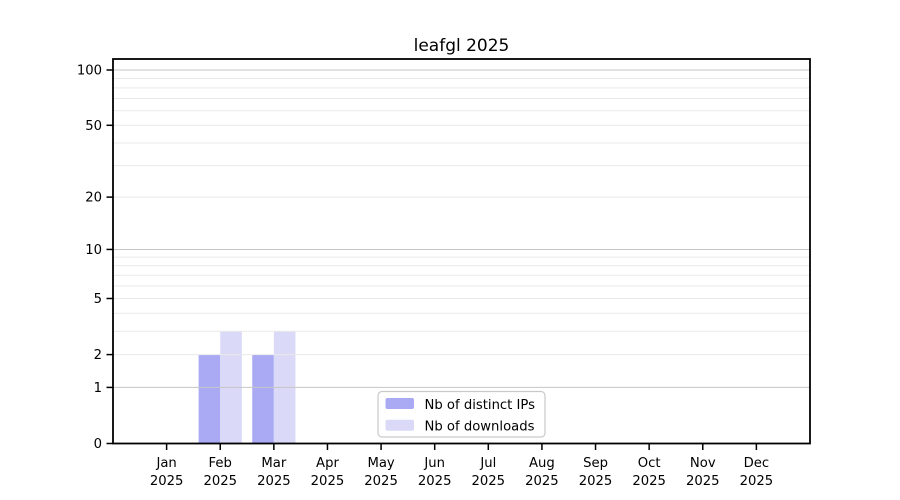  What do you see at coordinates (220, 472) in the screenshot?
I see `x-tick-label: Feb 2025` at bounding box center [220, 472].